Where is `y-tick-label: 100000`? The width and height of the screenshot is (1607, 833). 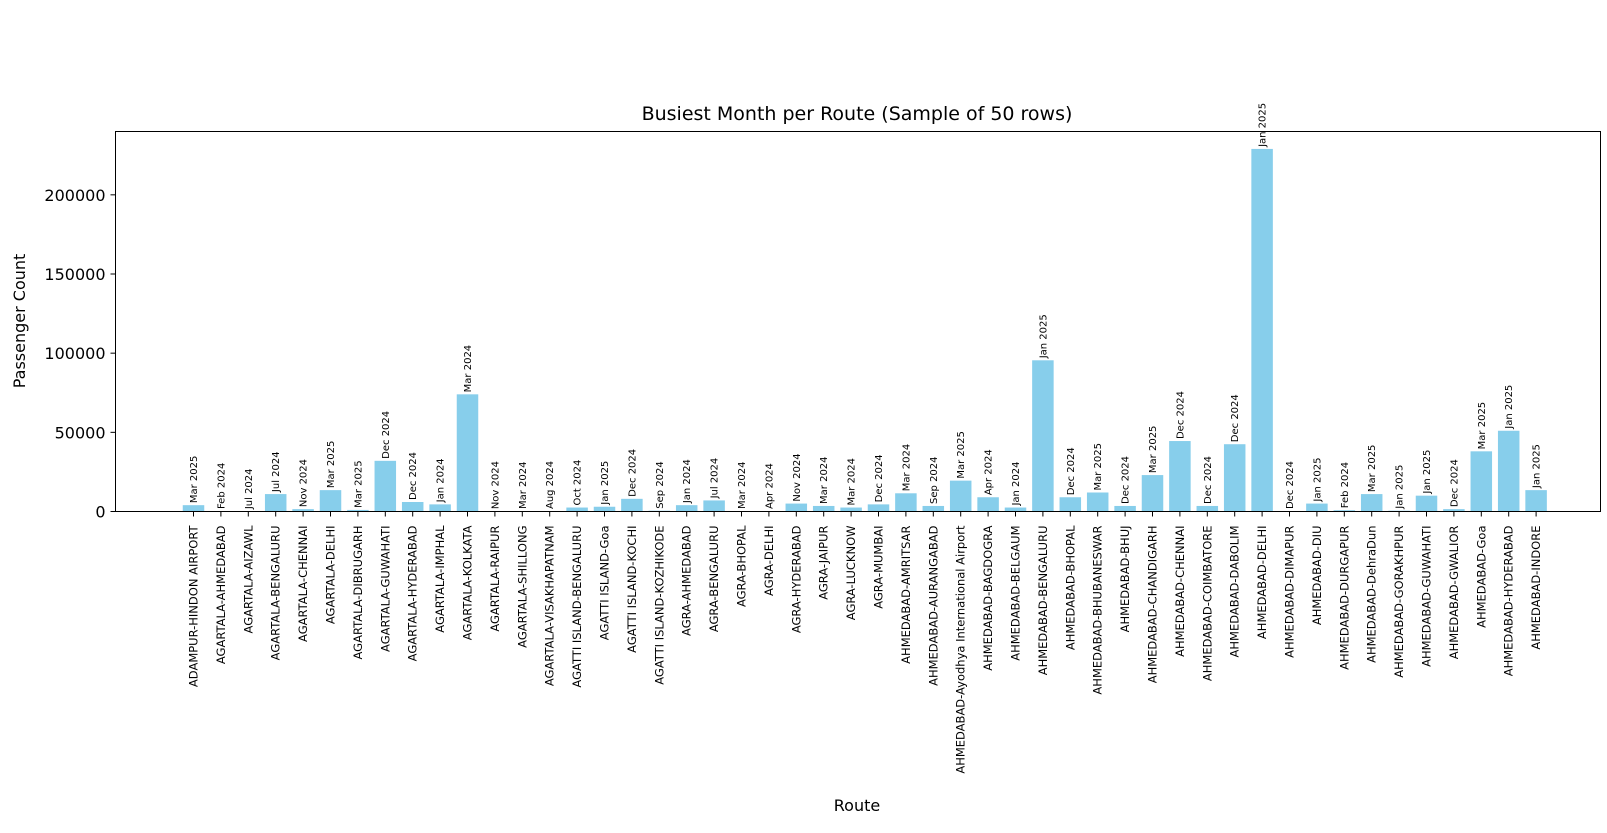
y-tick-label: 100000 is located at coordinates (74, 353).